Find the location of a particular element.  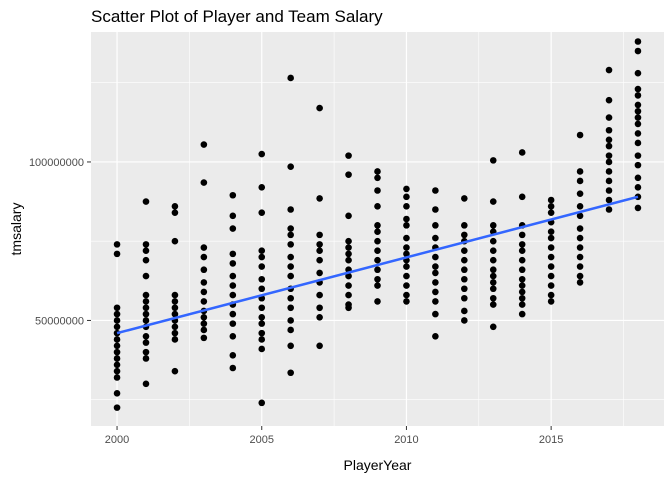

x-axis-ticks: 2000 2005 2010 2015 is located at coordinates (334, 436).